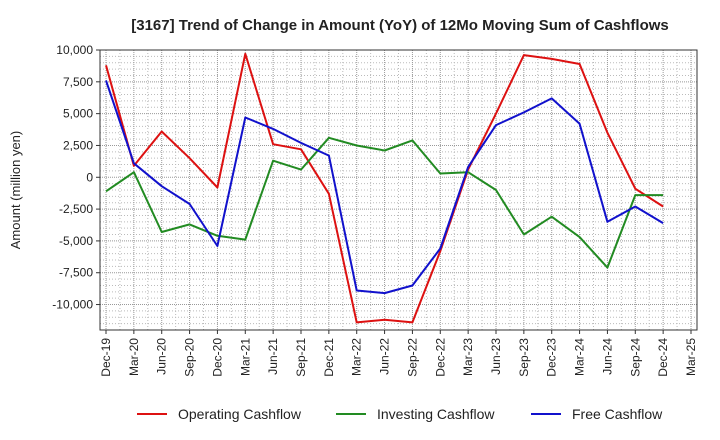 The width and height of the screenshot is (720, 440). I want to click on y-tick-label: 10,000, so click(74, 50).